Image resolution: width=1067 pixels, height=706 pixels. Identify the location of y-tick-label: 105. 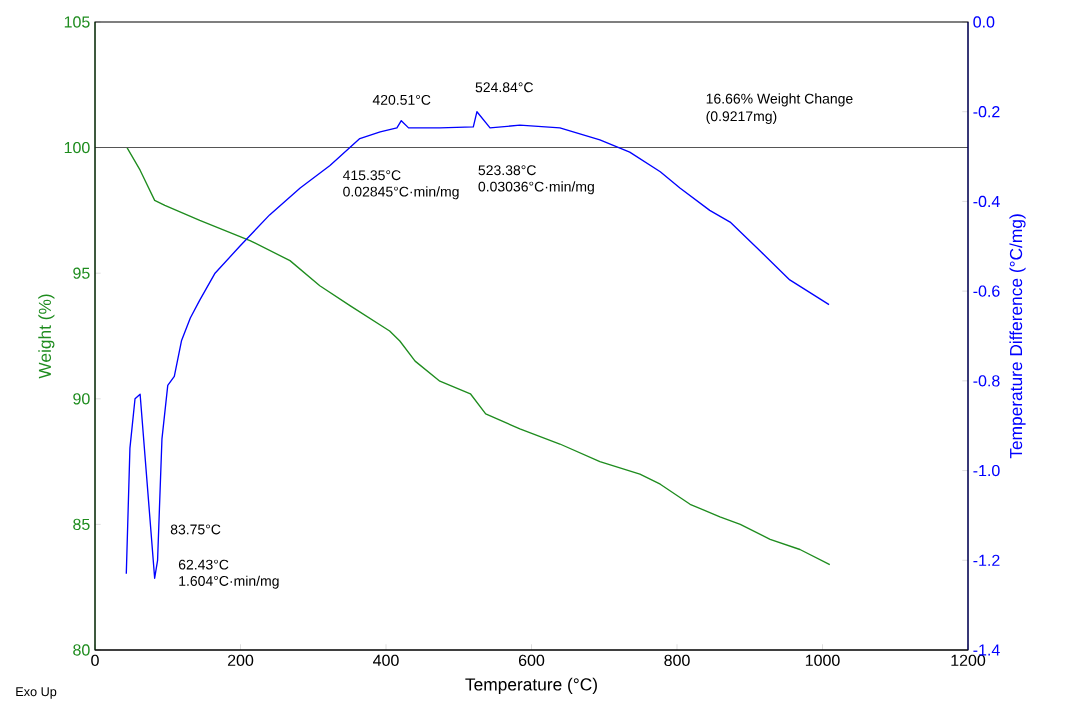
(77, 22).